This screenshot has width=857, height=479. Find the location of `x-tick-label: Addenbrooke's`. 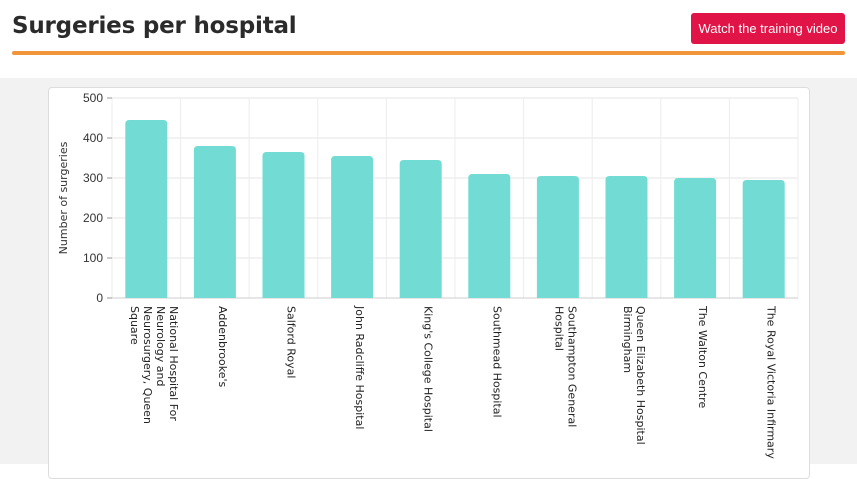

x-tick-label: Addenbrooke's is located at coordinates (222, 347).